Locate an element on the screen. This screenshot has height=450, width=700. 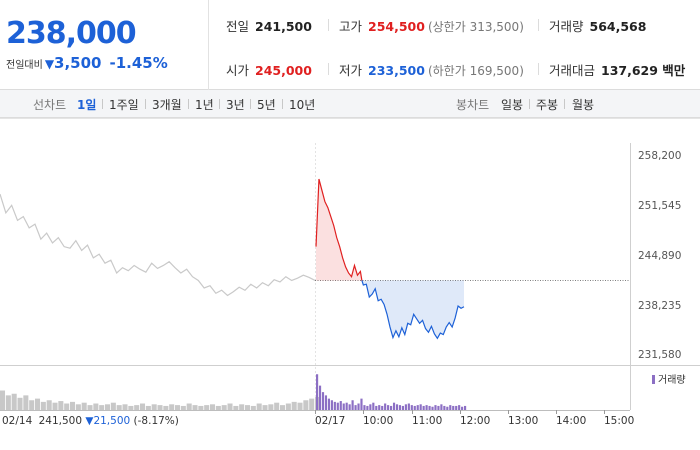
up-line is located at coordinates (339, 229).